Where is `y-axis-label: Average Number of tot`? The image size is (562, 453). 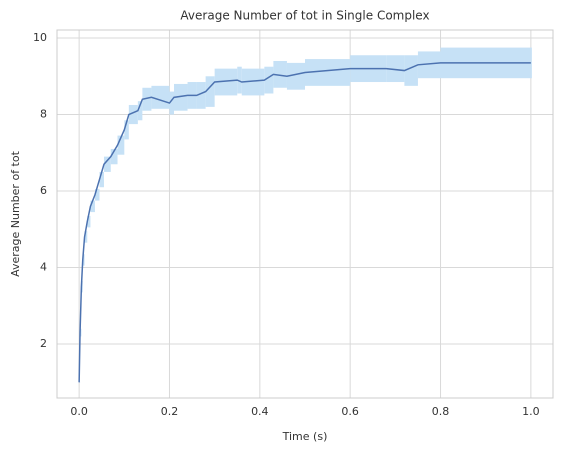
y-axis-label: Average Number of tot is located at coordinates (15, 213).